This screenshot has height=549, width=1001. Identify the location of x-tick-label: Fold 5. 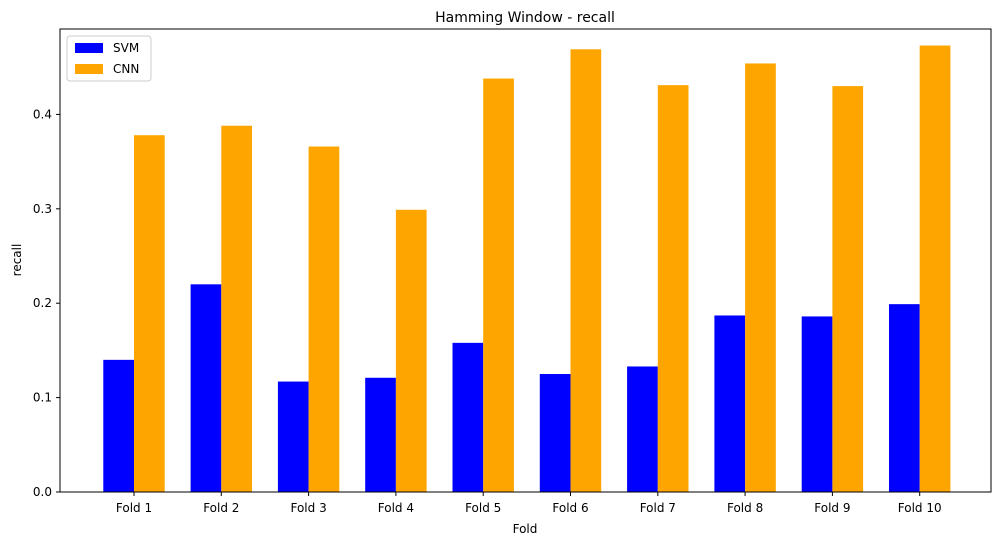
(483, 508).